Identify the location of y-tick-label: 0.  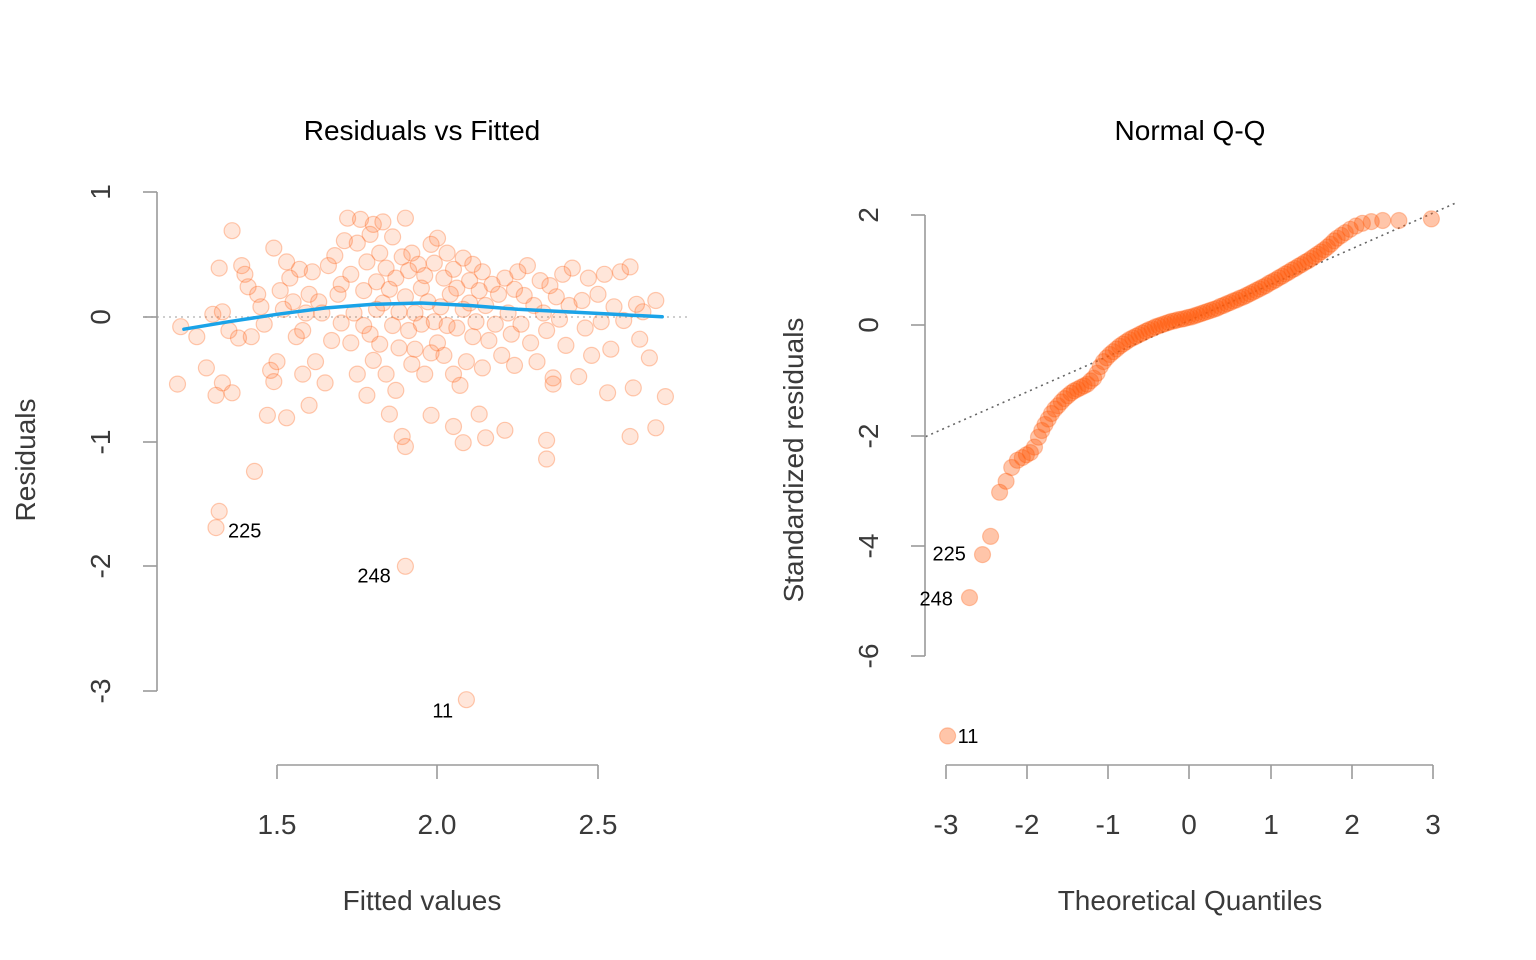
(868, 325).